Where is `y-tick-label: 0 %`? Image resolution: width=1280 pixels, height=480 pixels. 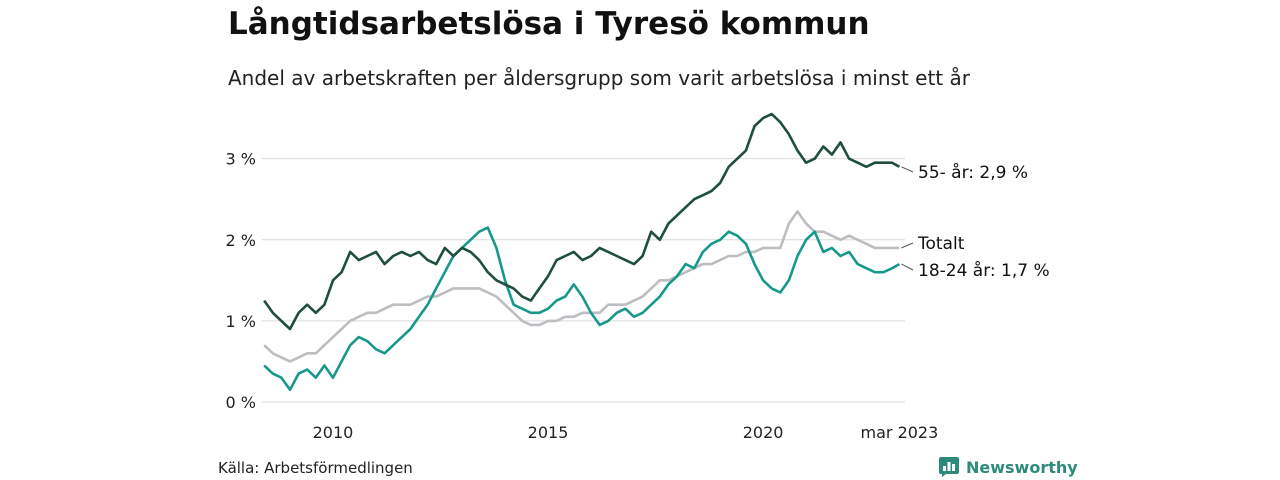 y-tick-label: 0 % is located at coordinates (241, 402).